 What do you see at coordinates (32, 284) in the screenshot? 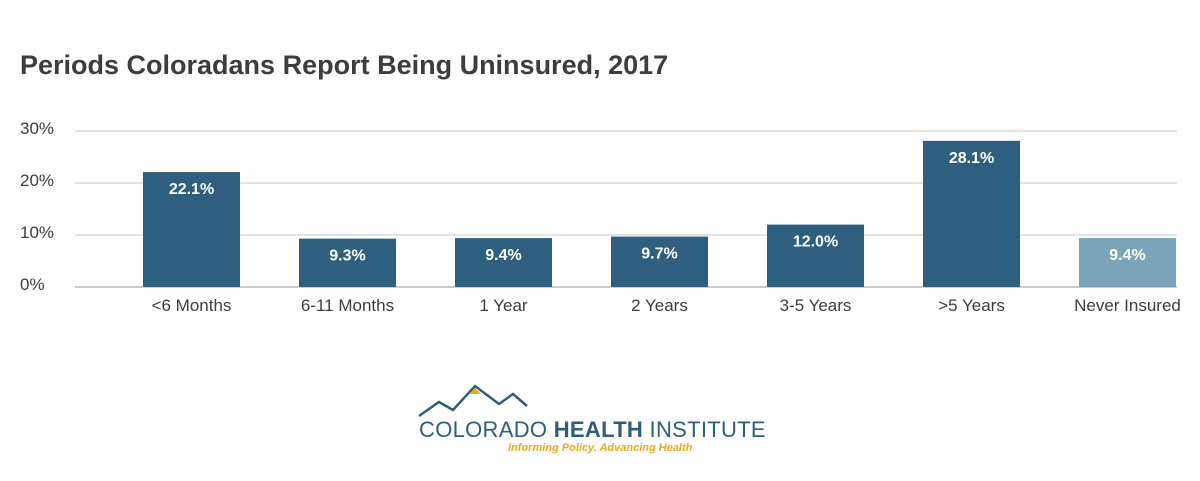
I see `y-tick-label: 0%` at bounding box center [32, 284].